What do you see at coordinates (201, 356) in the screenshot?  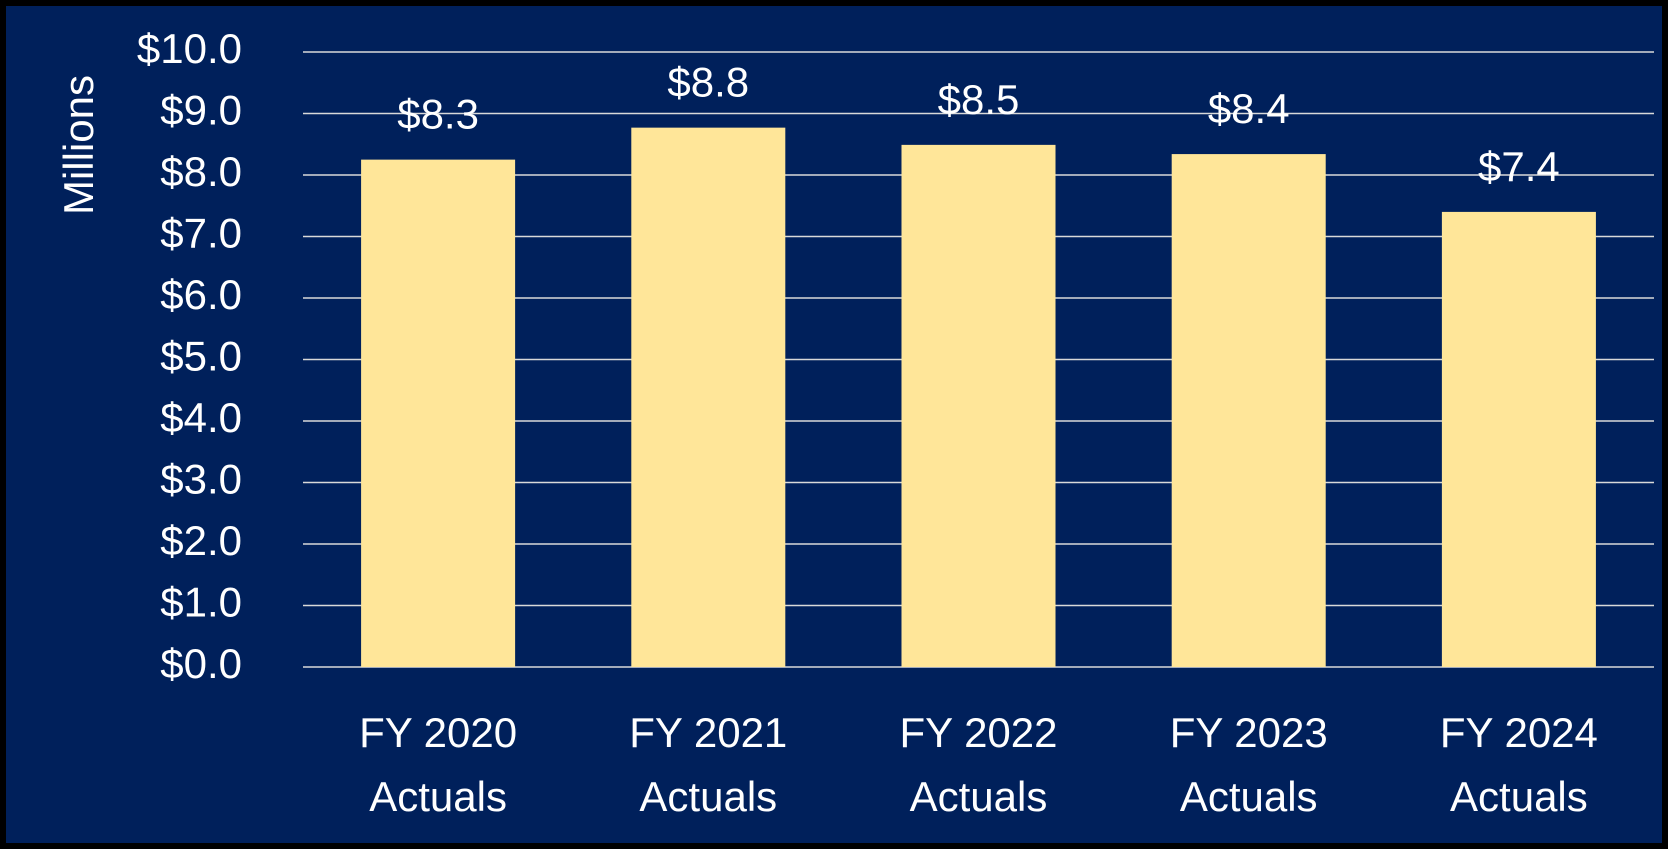 I see `y-tick-label: $5.0` at bounding box center [201, 356].